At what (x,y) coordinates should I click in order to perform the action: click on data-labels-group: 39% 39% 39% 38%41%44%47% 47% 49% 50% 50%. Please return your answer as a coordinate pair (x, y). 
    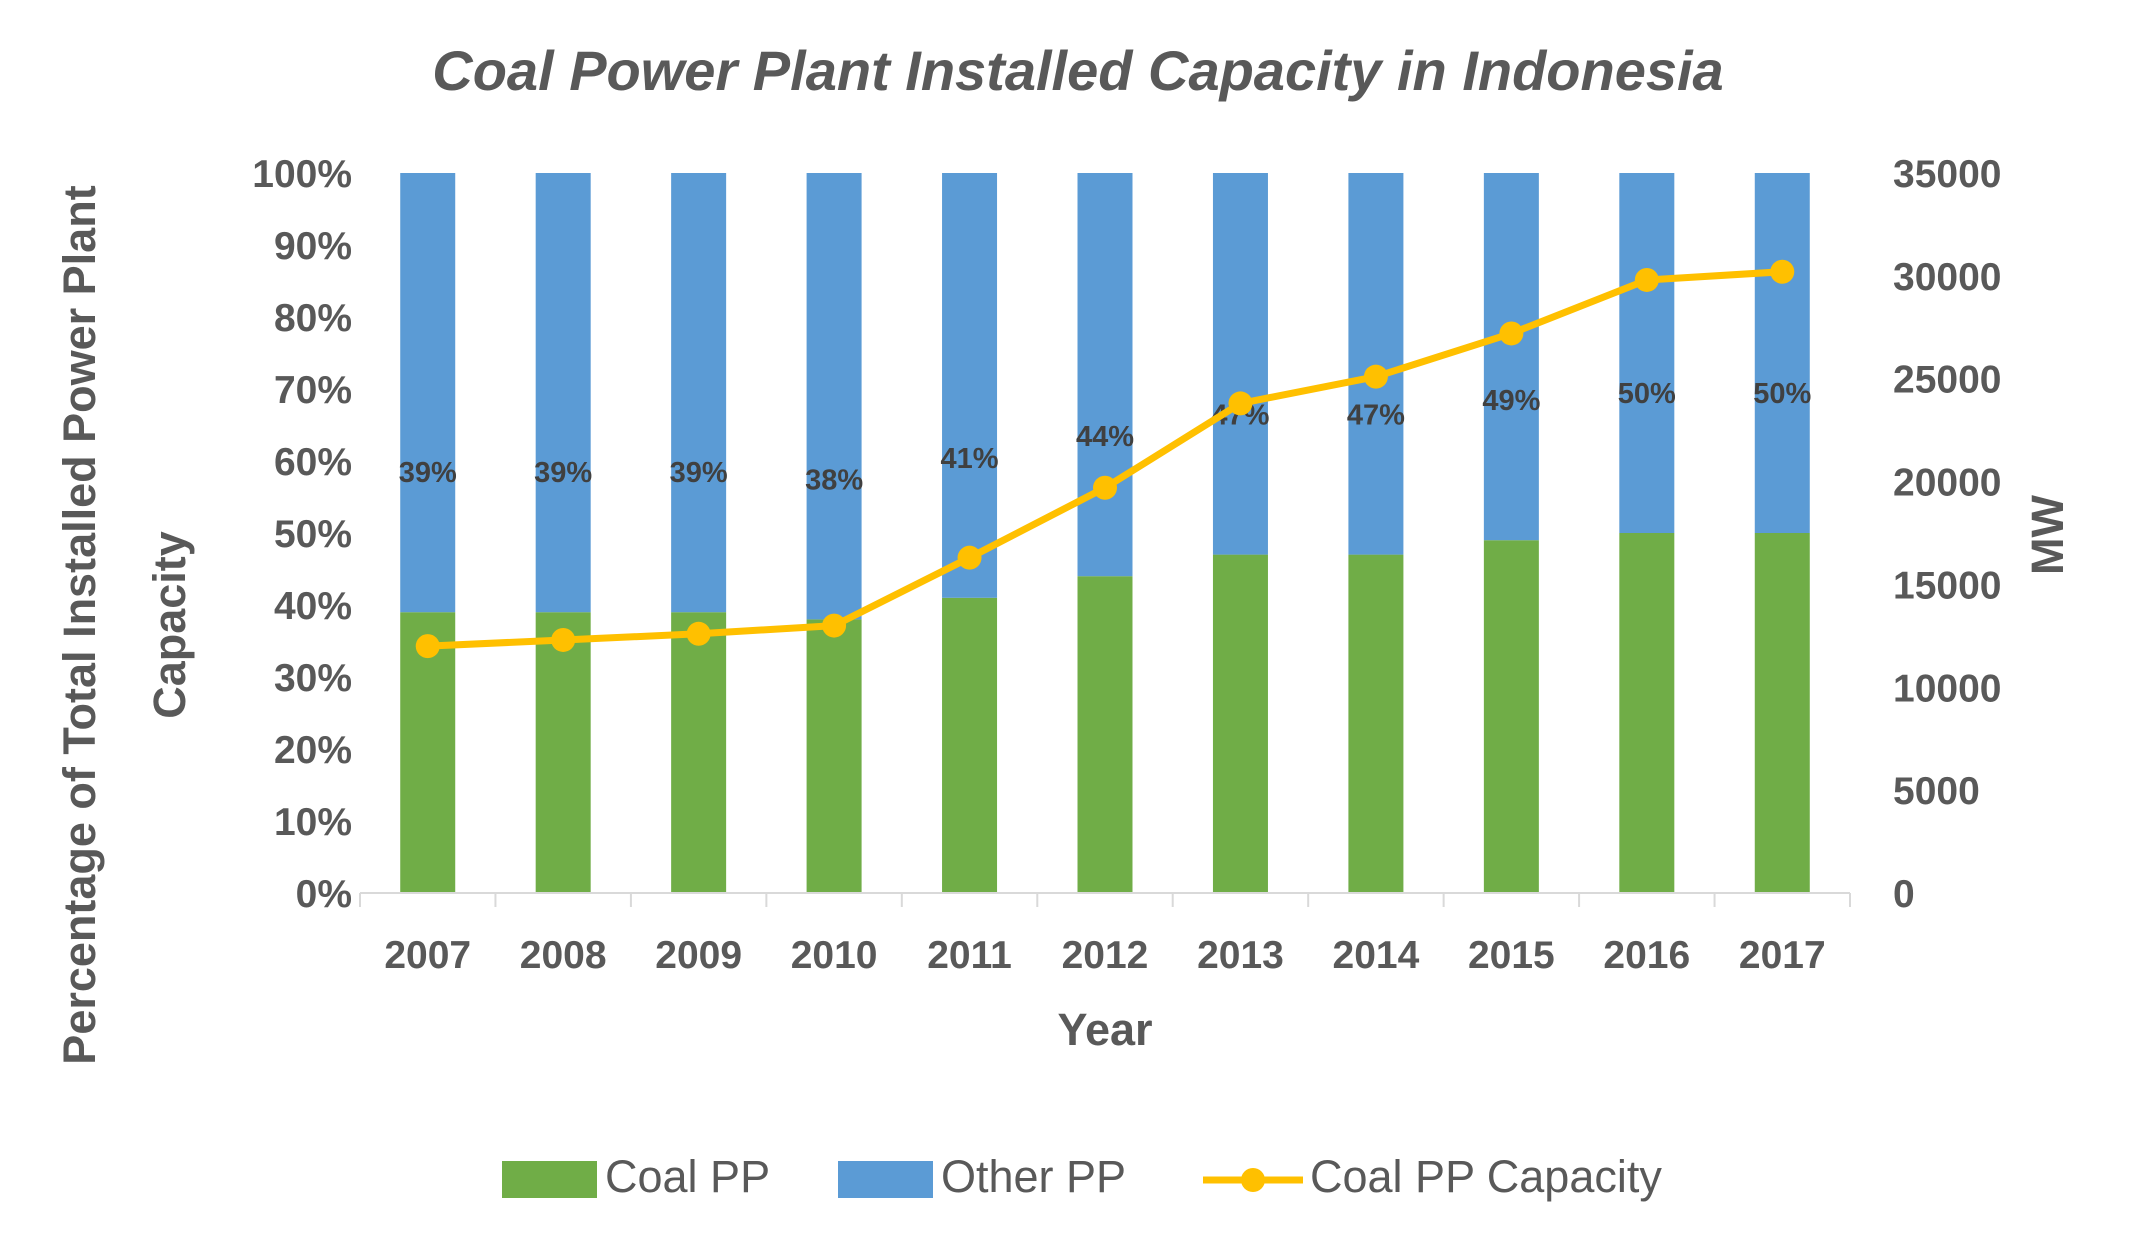
    Looking at the image, I should click on (1105, 437).